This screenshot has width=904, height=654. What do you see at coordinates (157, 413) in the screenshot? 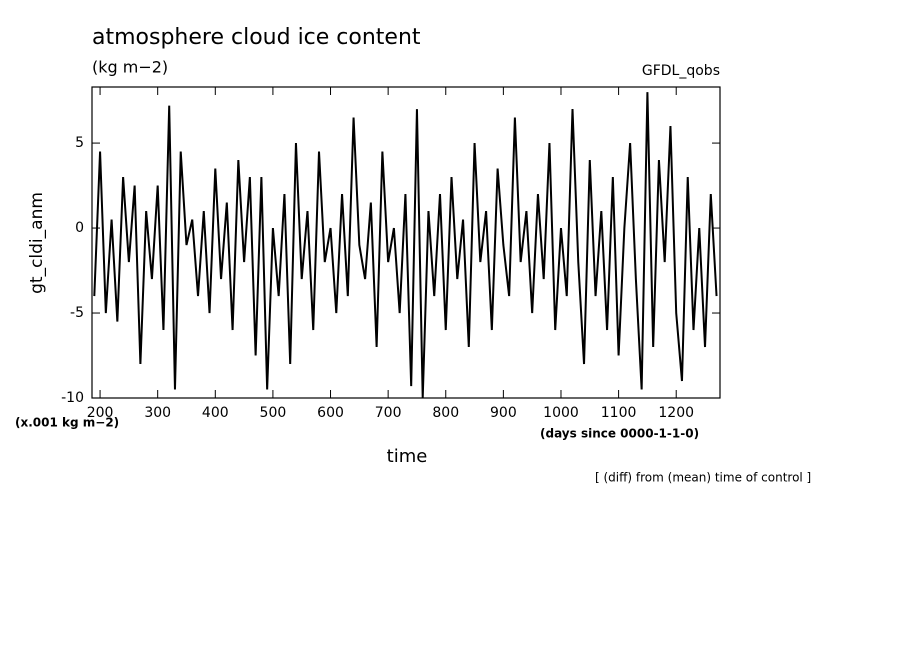
I see `x-tick-label: 300` at bounding box center [157, 413].